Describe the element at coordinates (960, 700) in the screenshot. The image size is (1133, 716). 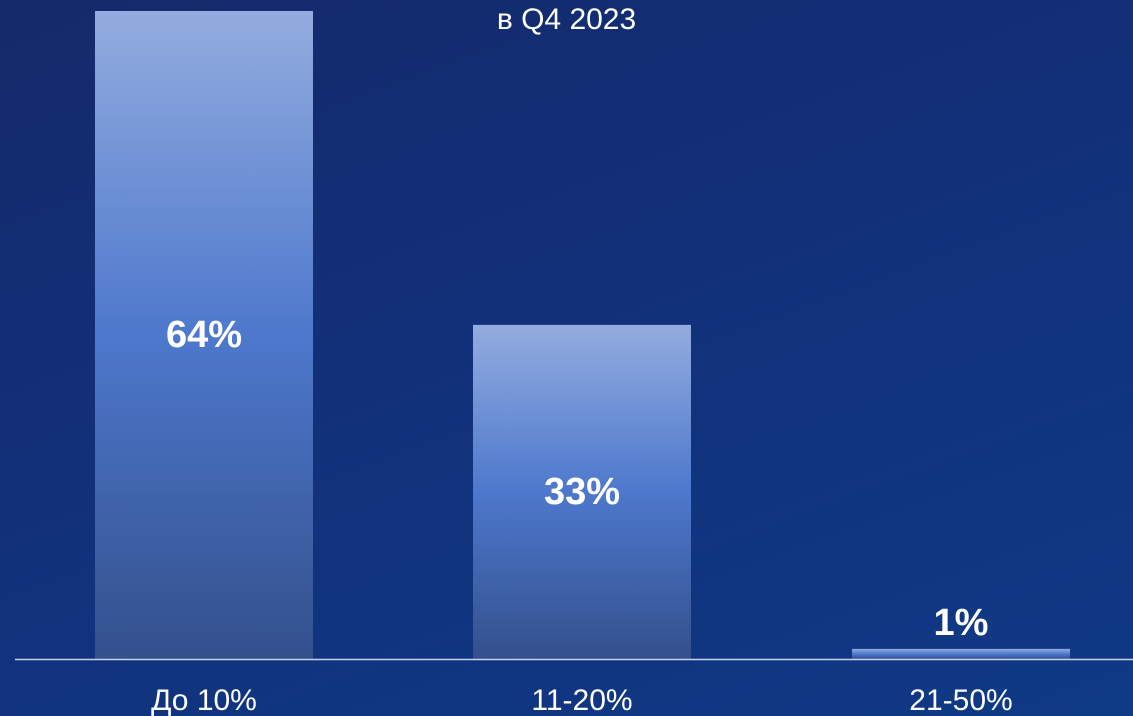
I see `category-label-3: 21-50%` at that location.